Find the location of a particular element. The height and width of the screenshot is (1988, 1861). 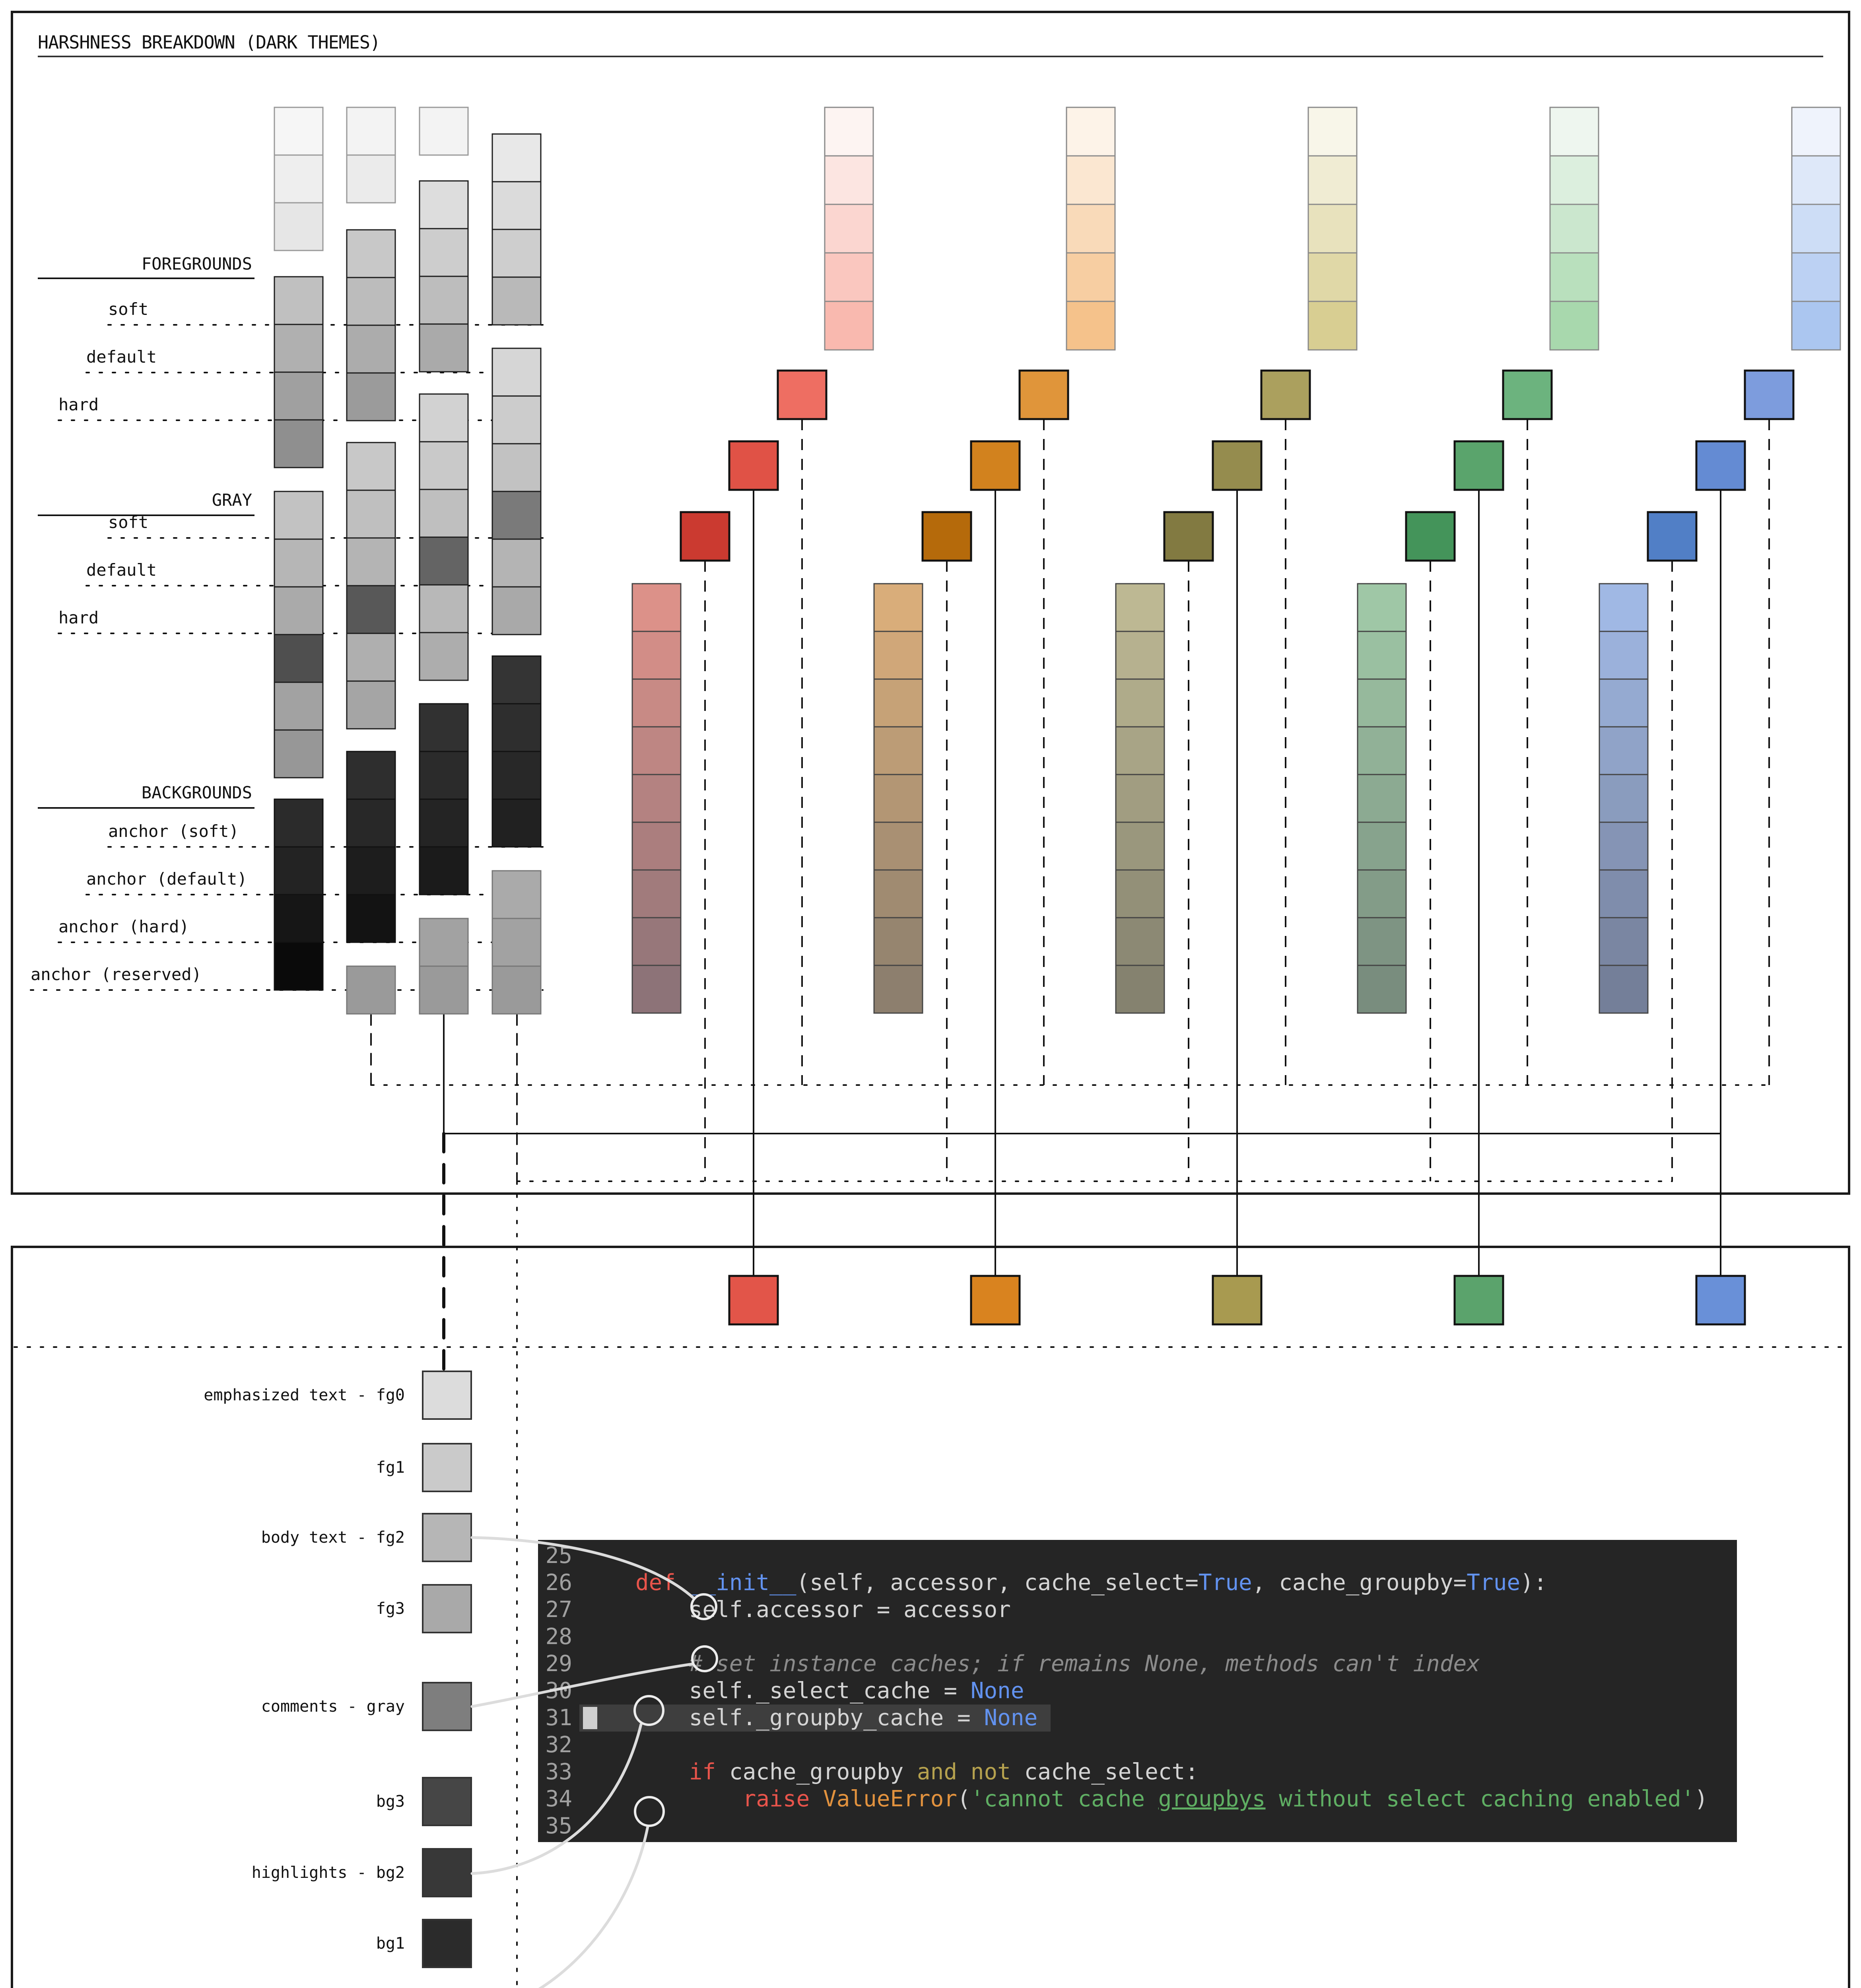

red-accent-square is located at coordinates (753, 1300).